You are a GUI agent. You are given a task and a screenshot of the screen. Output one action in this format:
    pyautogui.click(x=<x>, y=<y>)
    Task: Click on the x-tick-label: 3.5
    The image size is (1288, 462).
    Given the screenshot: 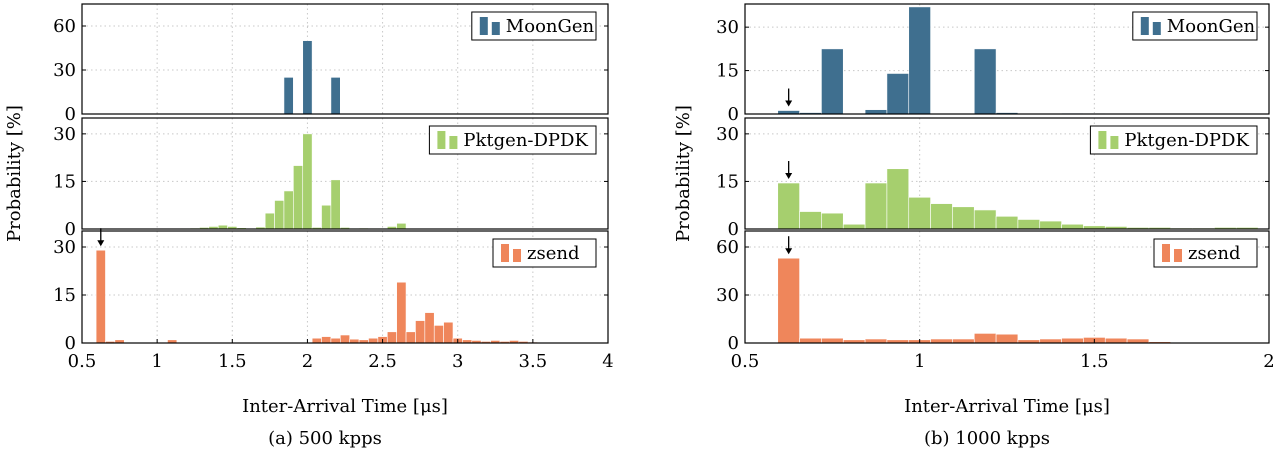 What is the action you would take?
    pyautogui.click(x=533, y=361)
    